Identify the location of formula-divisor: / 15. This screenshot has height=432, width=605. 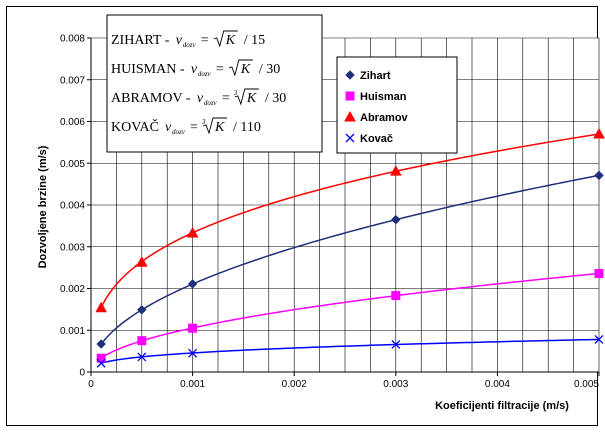
(254, 40).